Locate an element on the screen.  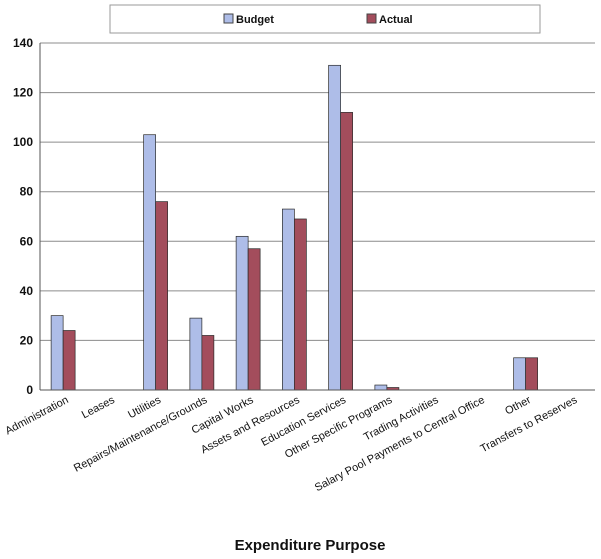
y-tick-label: 140 is located at coordinates (23, 43).